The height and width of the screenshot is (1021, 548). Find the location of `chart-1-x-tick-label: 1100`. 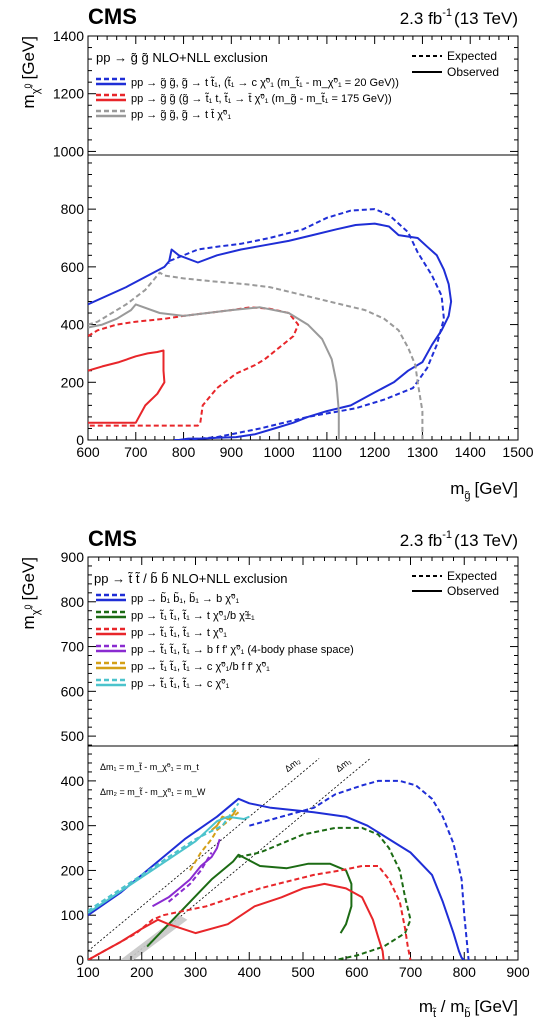

chart-1-x-tick-label: 1100 is located at coordinates (327, 452).